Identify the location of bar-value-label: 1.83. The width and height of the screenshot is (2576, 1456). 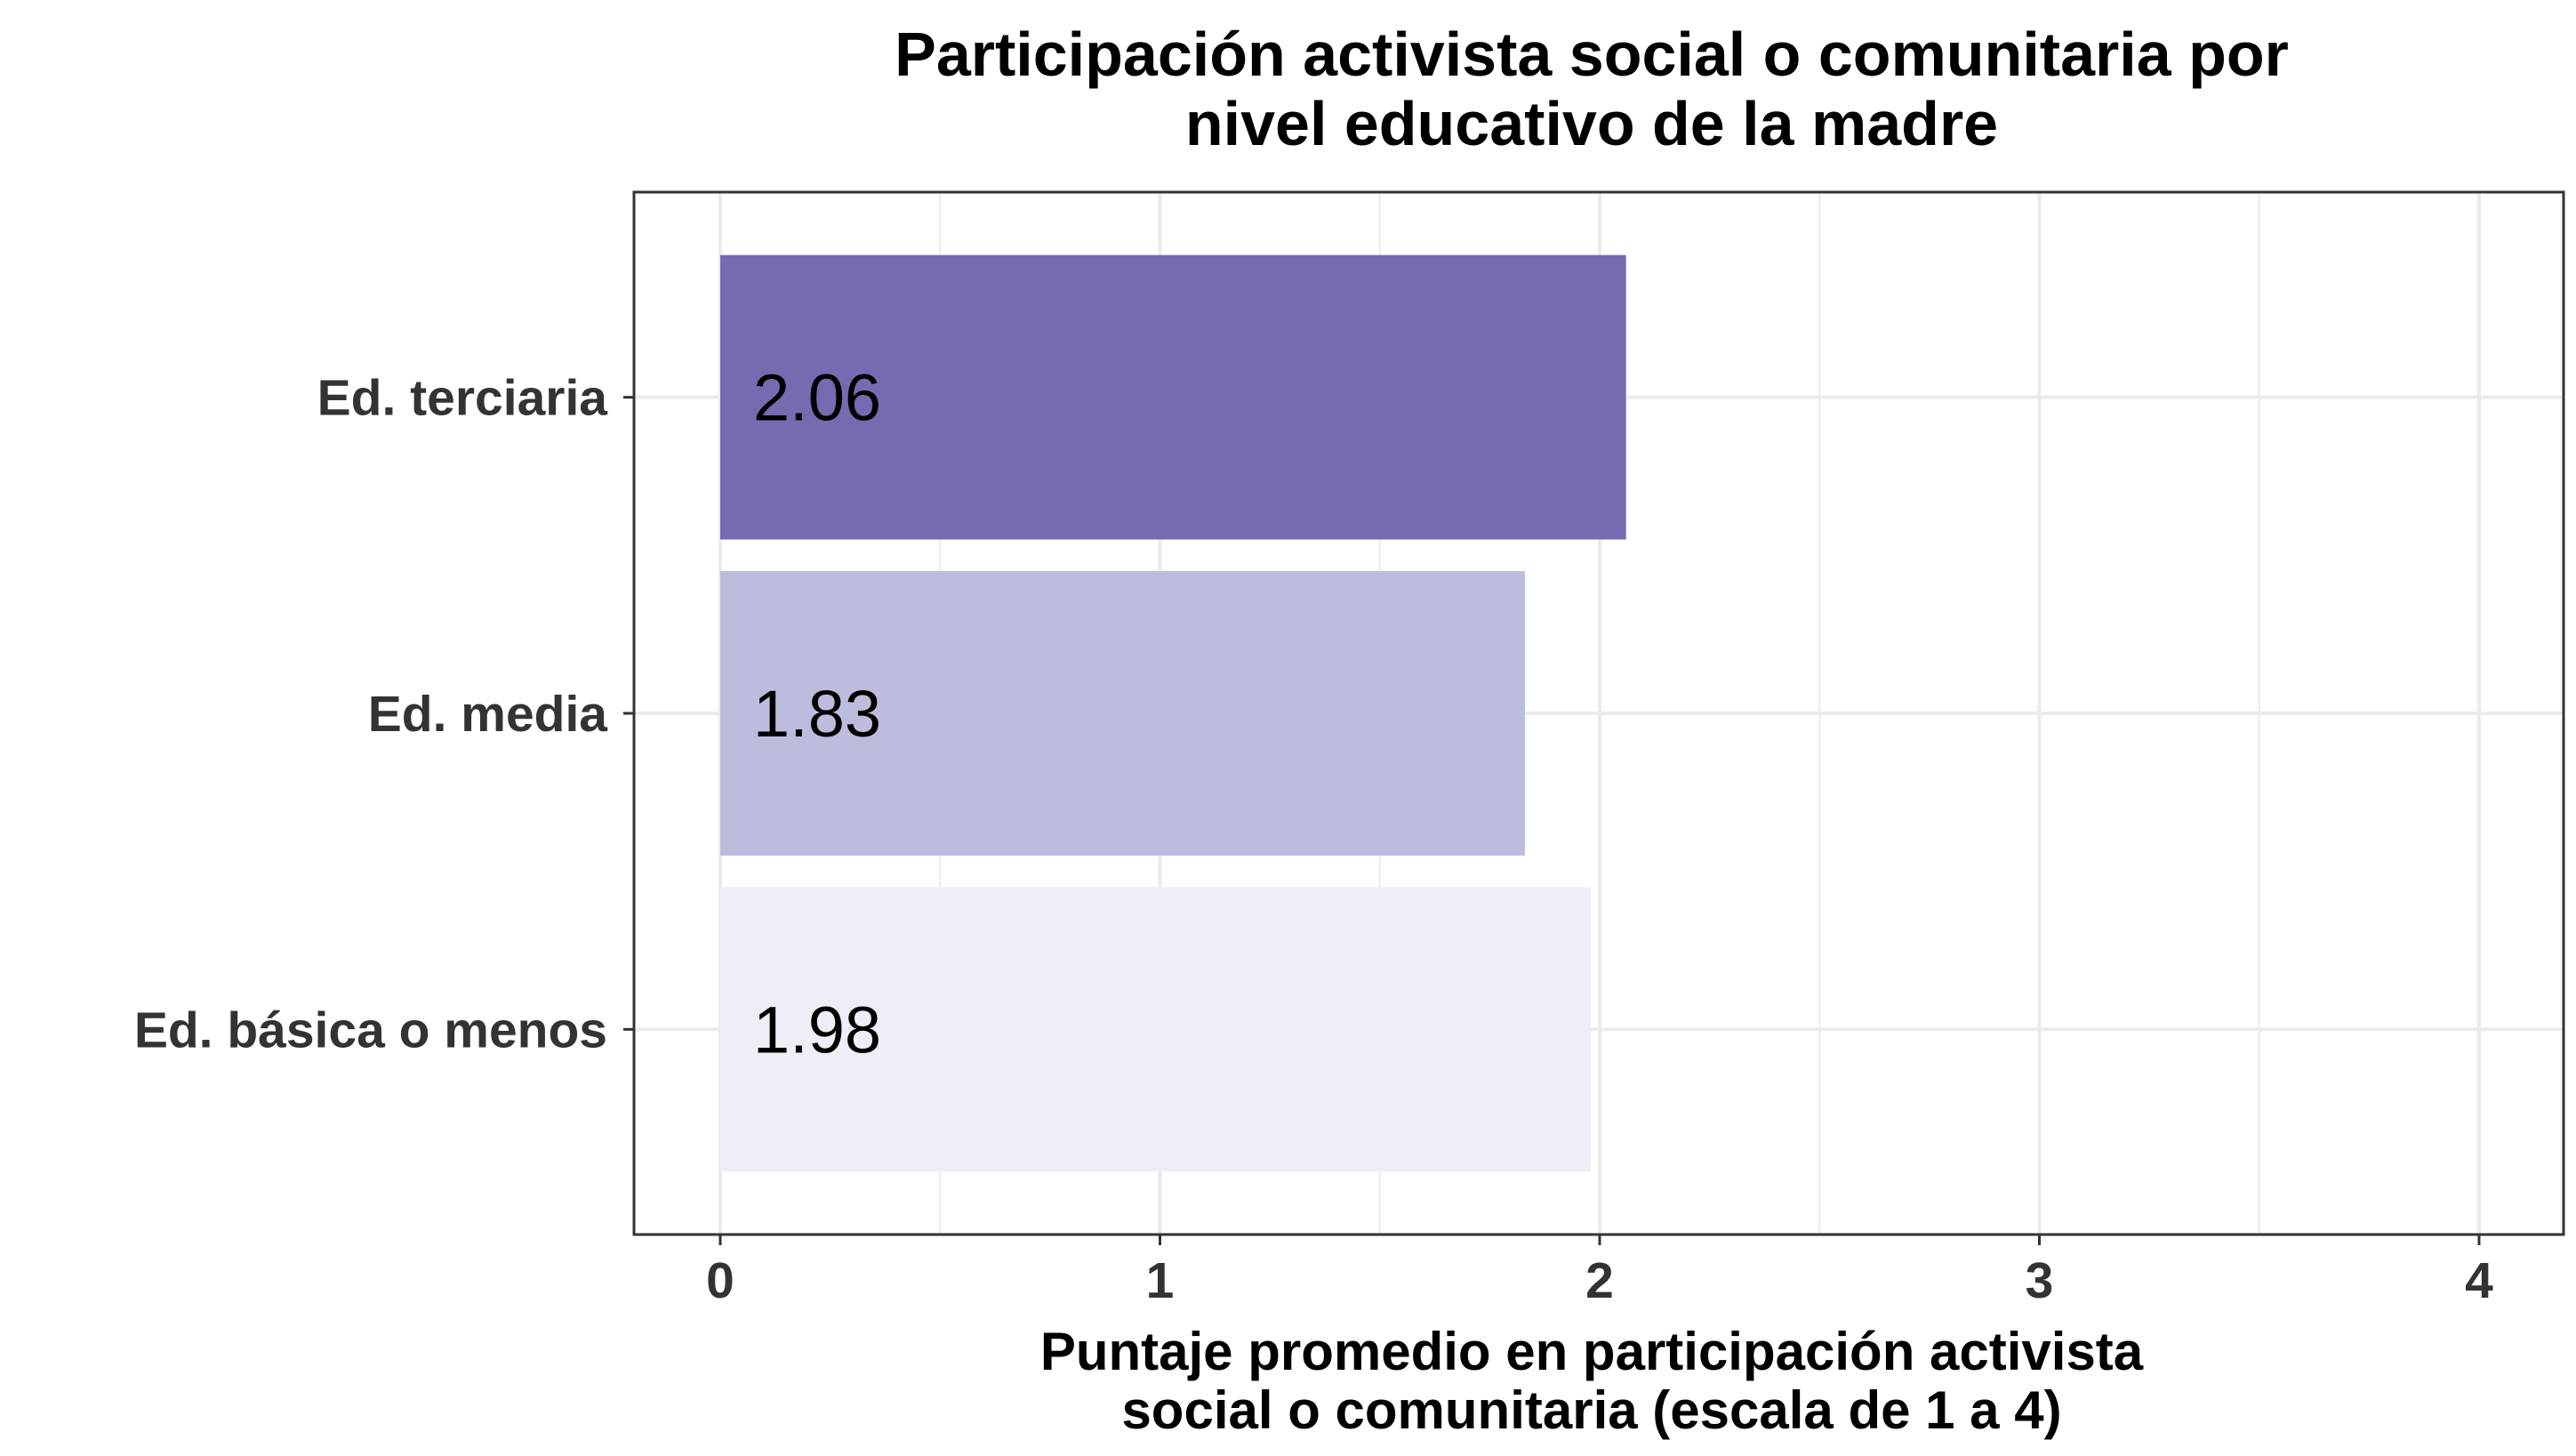
(817, 714).